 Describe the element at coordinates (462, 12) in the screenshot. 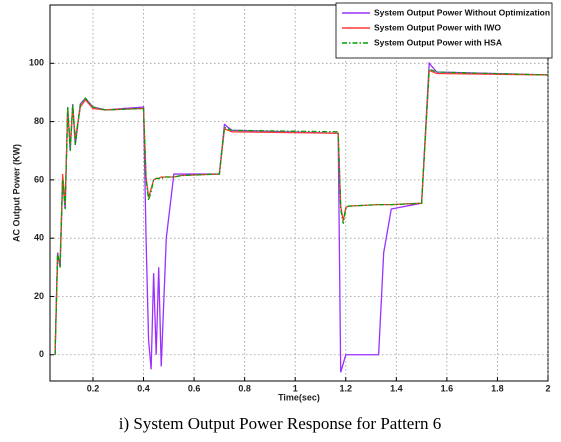

I see `legend-label: System Output Power Without Optimization` at that location.